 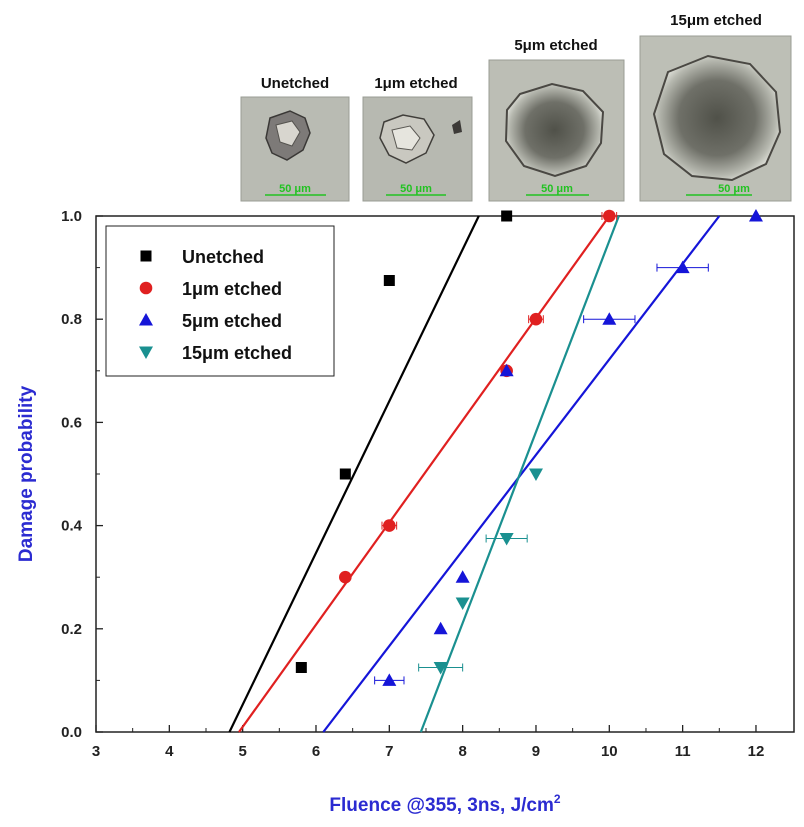 I want to click on photo-5um-etched: 5μm etched 50 μm, so click(x=556, y=119).